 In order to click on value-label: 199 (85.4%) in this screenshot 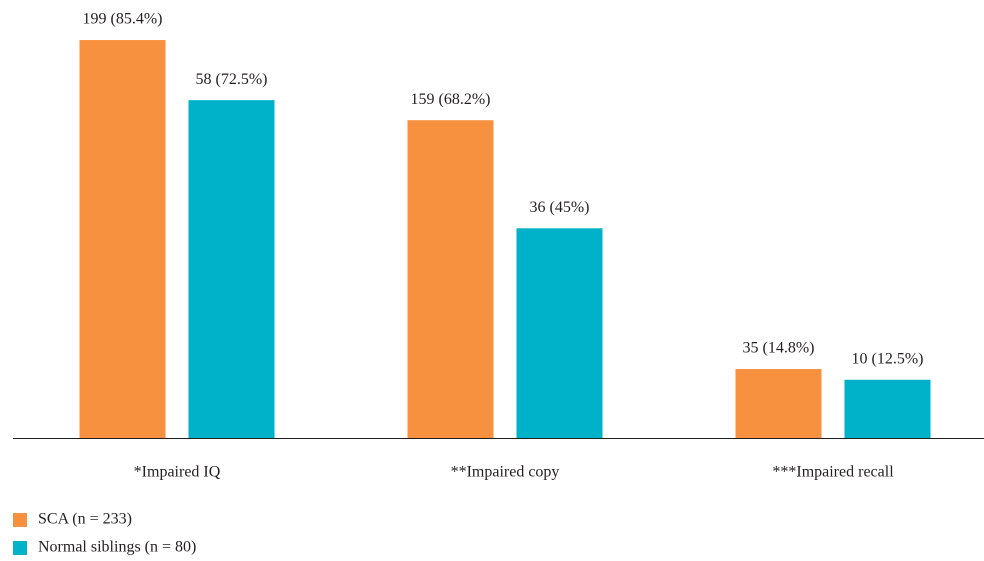, I will do `click(123, 19)`.